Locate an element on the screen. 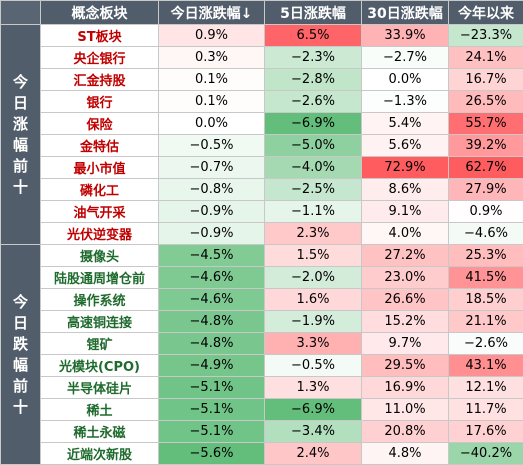 This screenshot has width=523, height=465. sector-name: 汇金持股 is located at coordinates (100, 80).